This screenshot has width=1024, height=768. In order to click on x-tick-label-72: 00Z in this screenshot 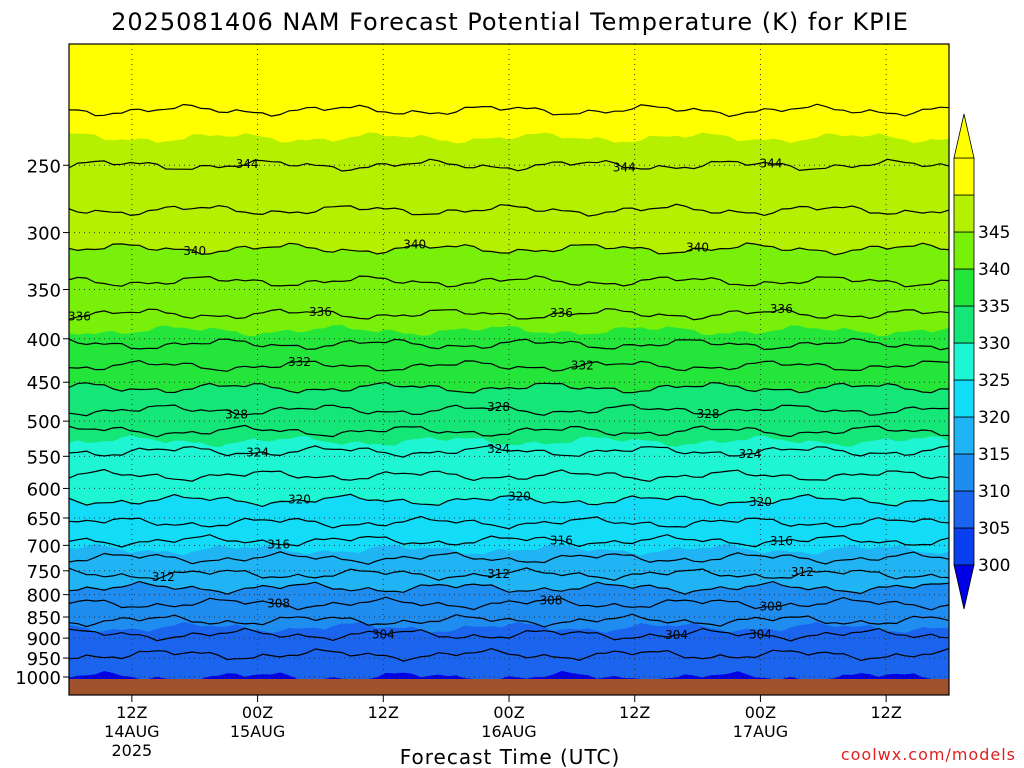, I will do `click(760, 712)`.